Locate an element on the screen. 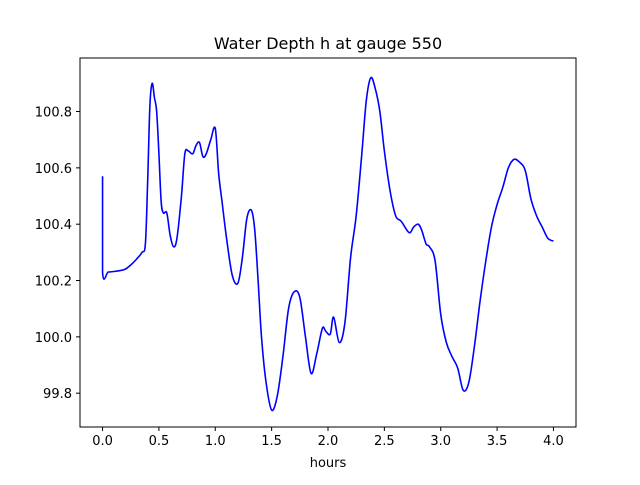  x-tick-label: 2.0 is located at coordinates (328, 441).